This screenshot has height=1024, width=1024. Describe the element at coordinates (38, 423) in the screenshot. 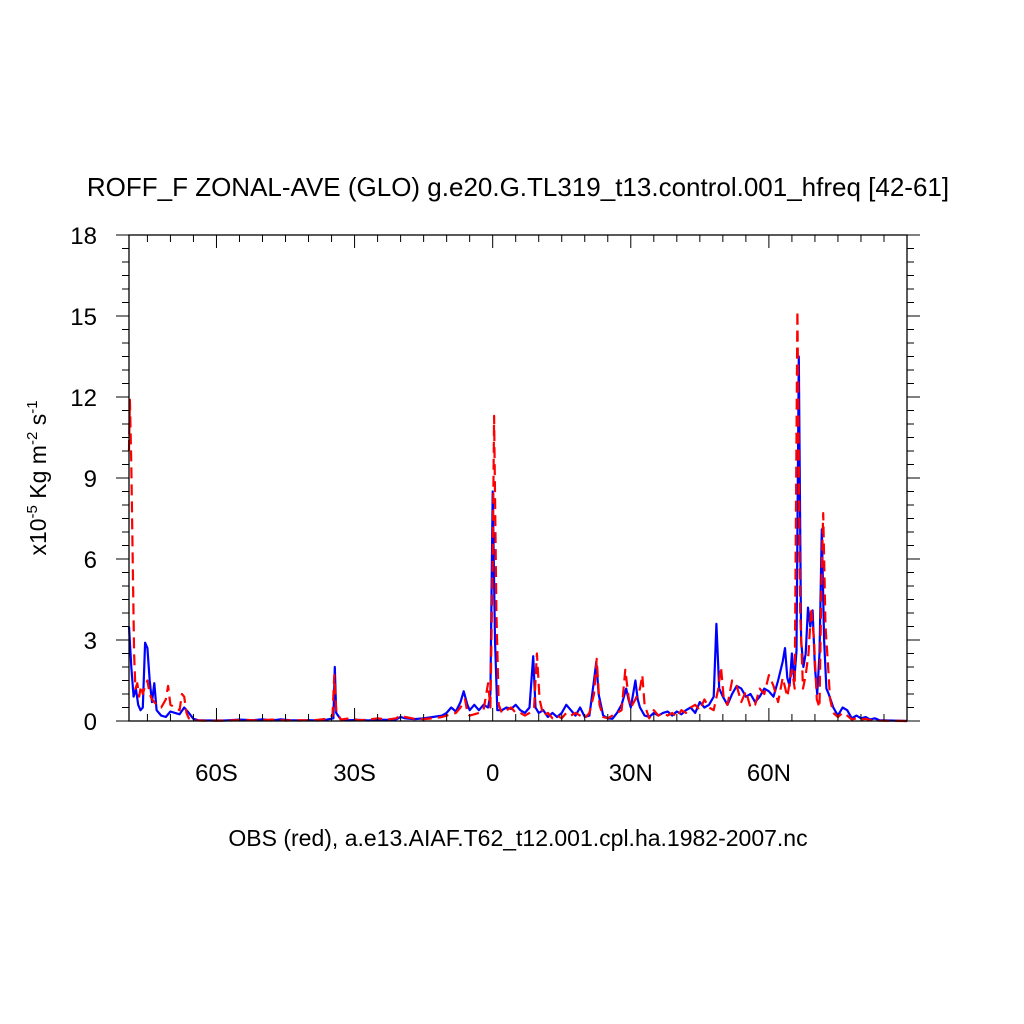

I see `y-axis-label-mid2: s` at that location.